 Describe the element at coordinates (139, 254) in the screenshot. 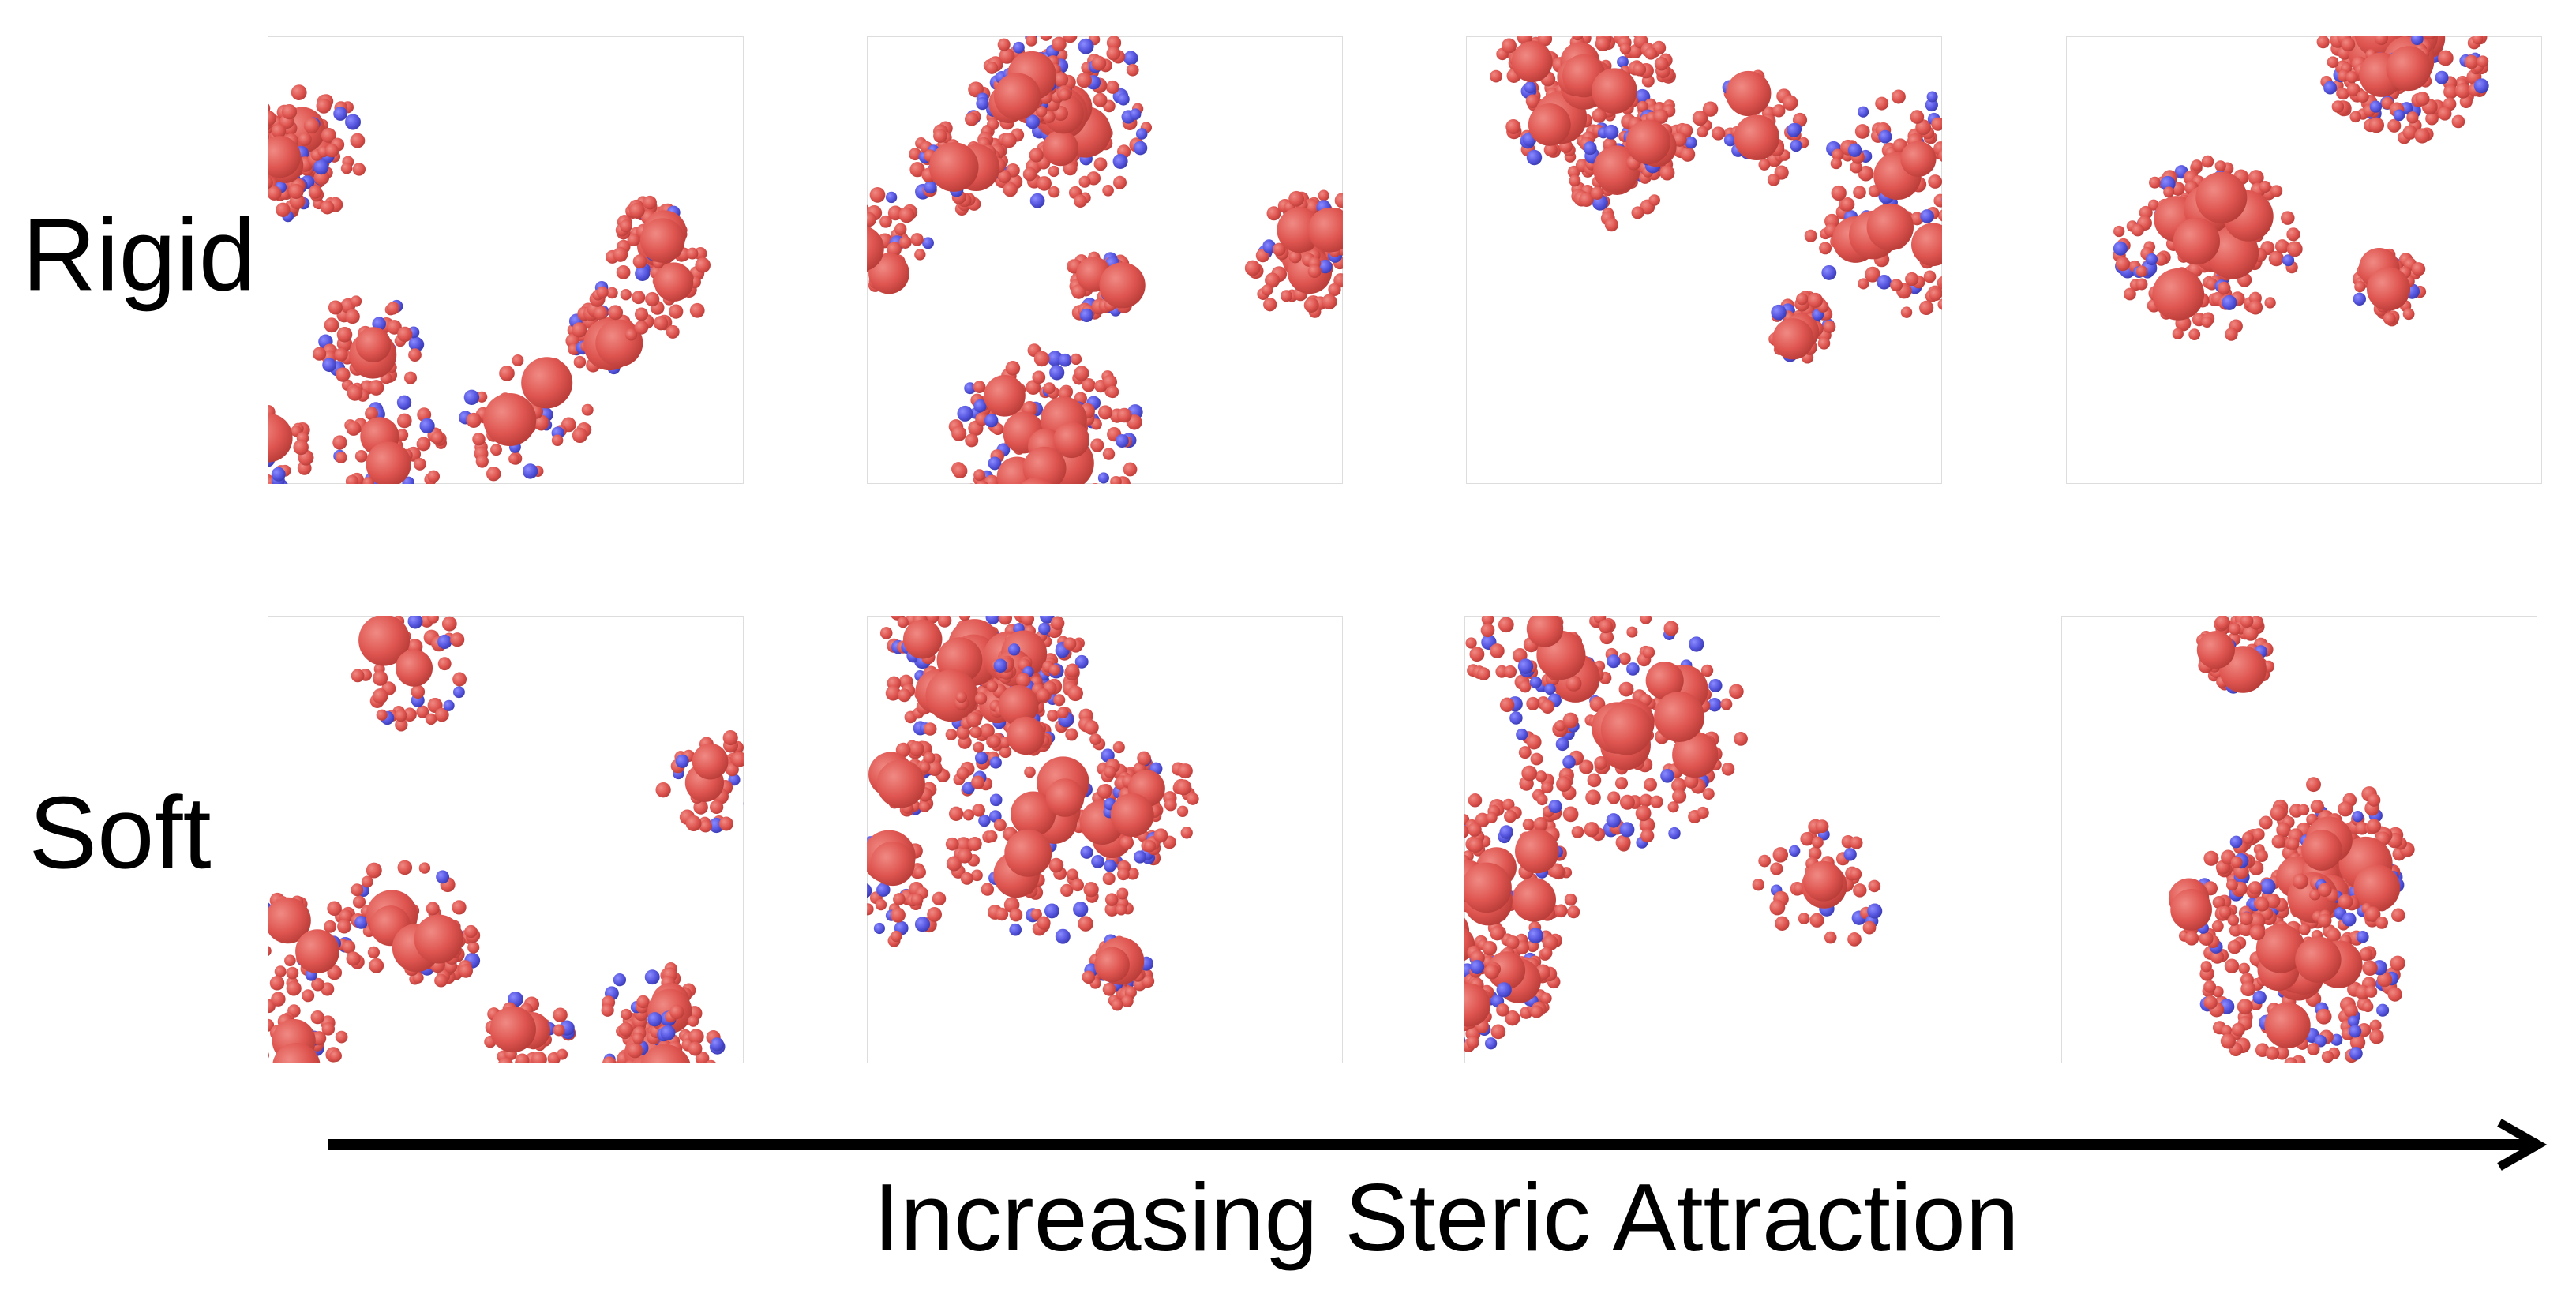

I see `row-label: Rigid` at that location.